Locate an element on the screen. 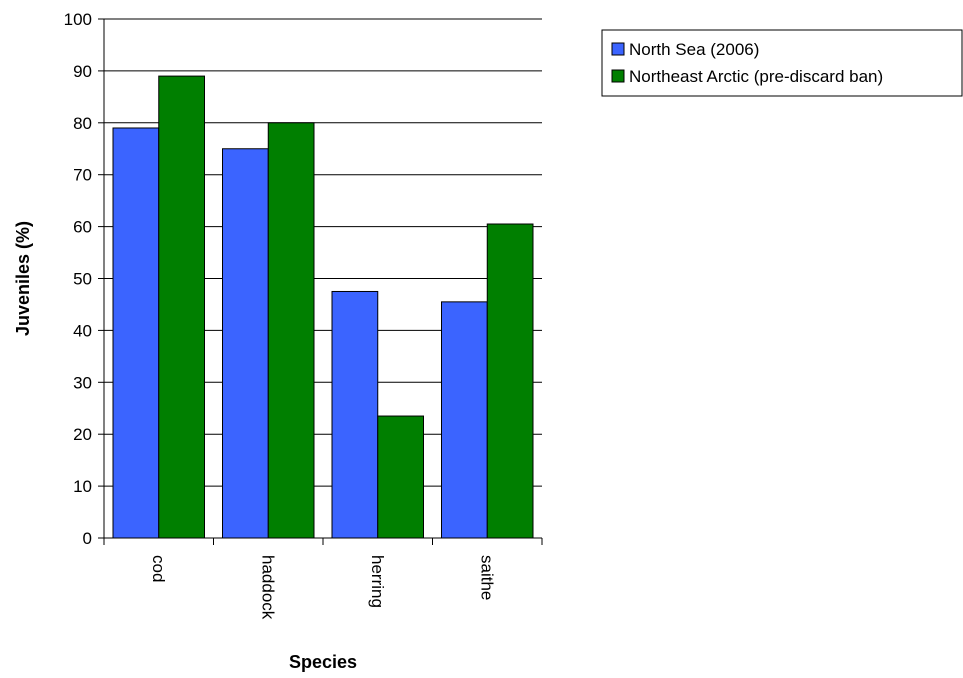 The image size is (963, 678). y-tick-label: 30 is located at coordinates (82, 382).